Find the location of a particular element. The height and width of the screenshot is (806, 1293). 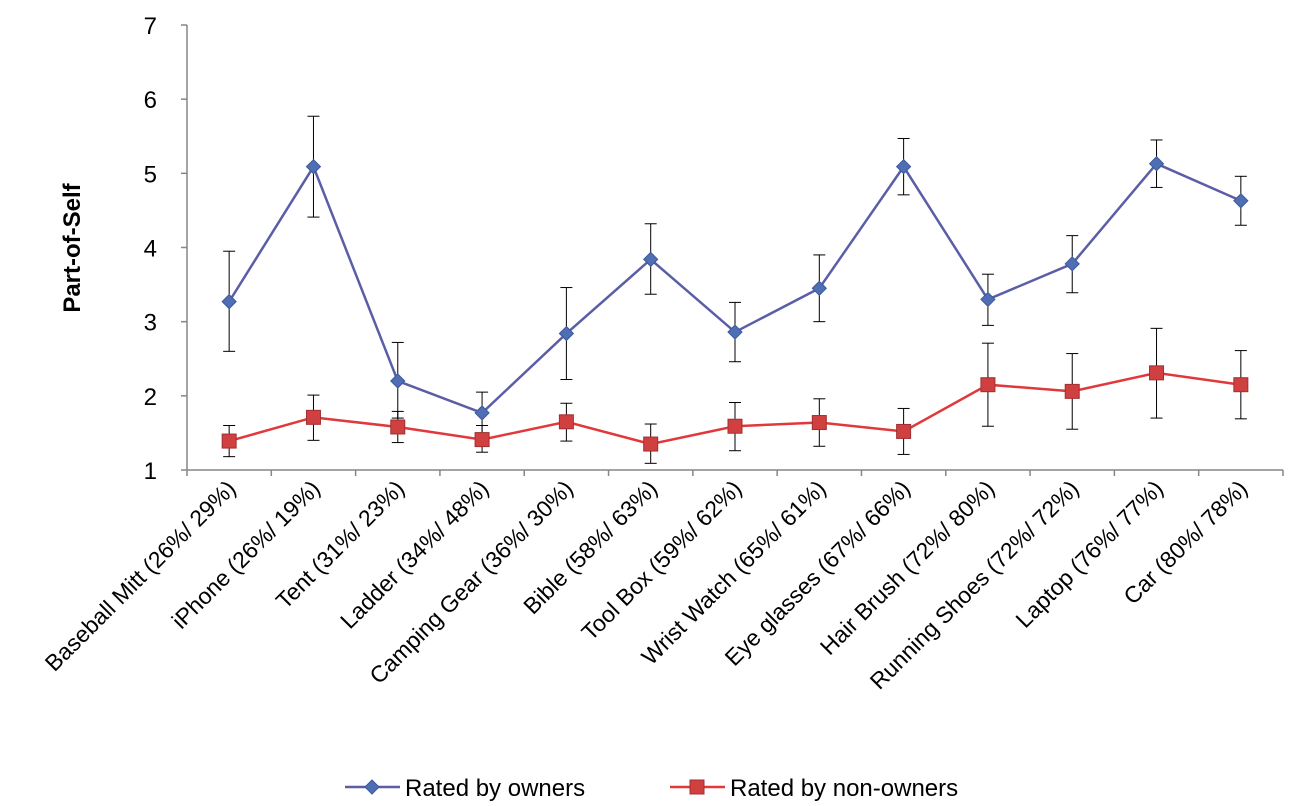

legend-label: Rated by owners is located at coordinates (495, 788).